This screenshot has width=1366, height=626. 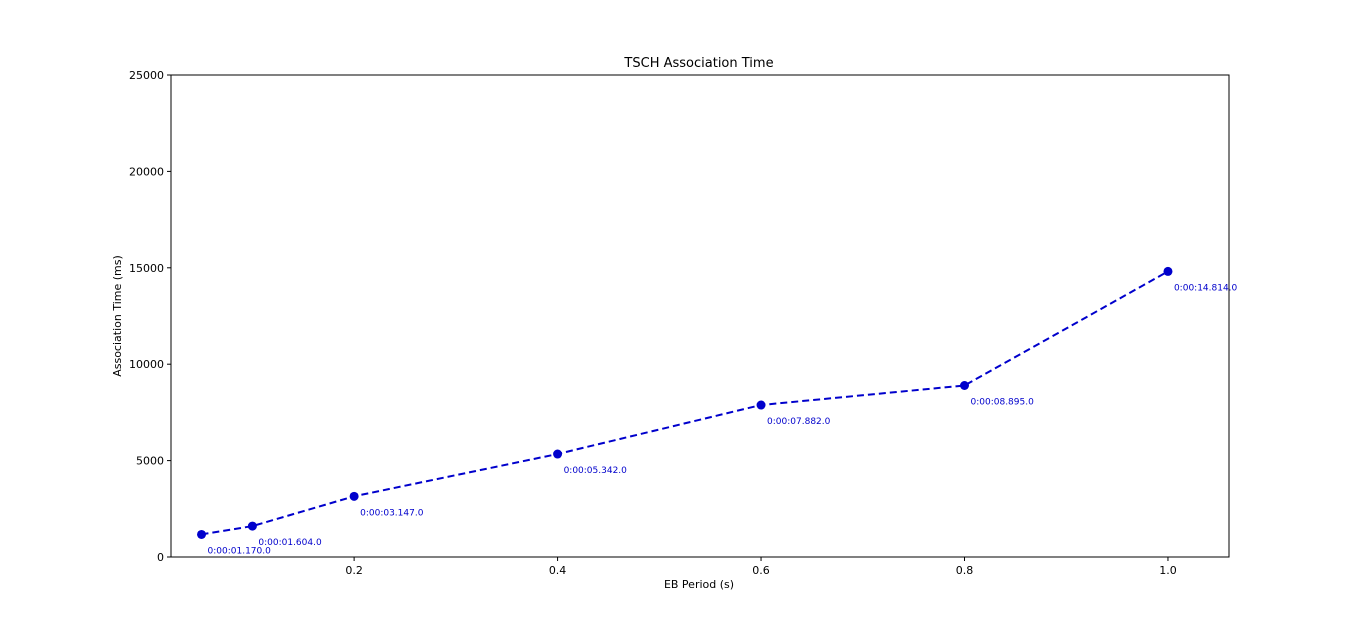 I want to click on x-axis-label: EB Period (s), so click(x=699, y=584).